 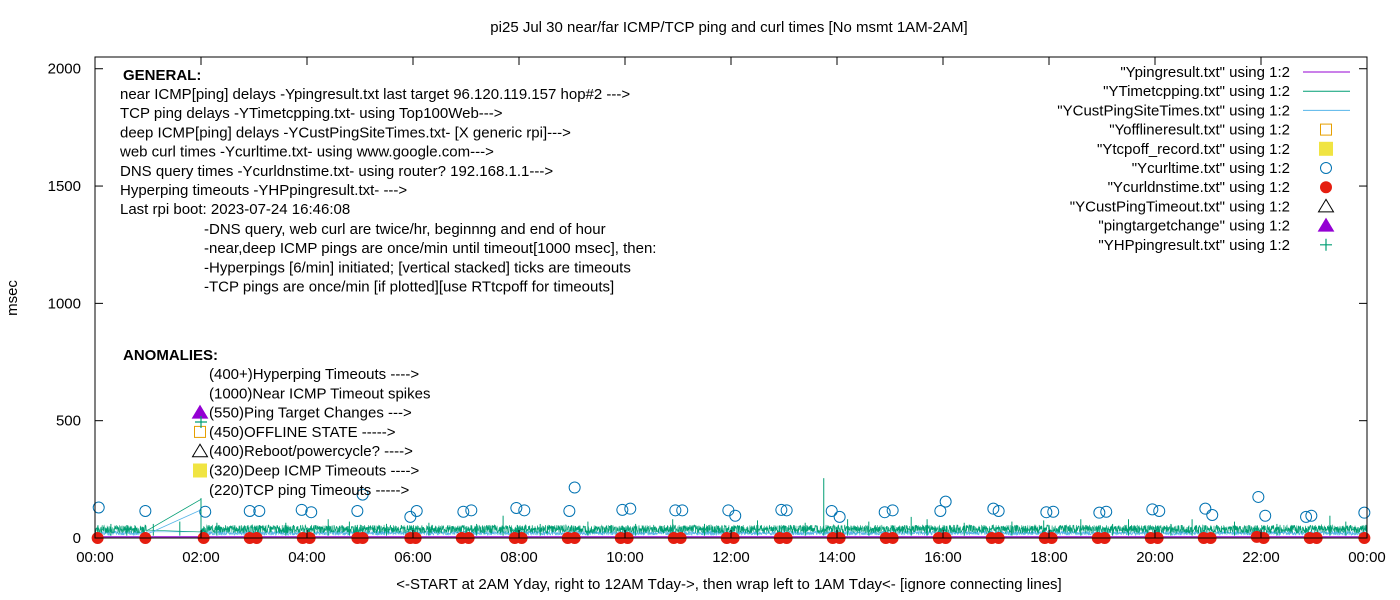 I want to click on legend-entry-label: "pingtargetchange" using 1:2, so click(x=1194, y=226).